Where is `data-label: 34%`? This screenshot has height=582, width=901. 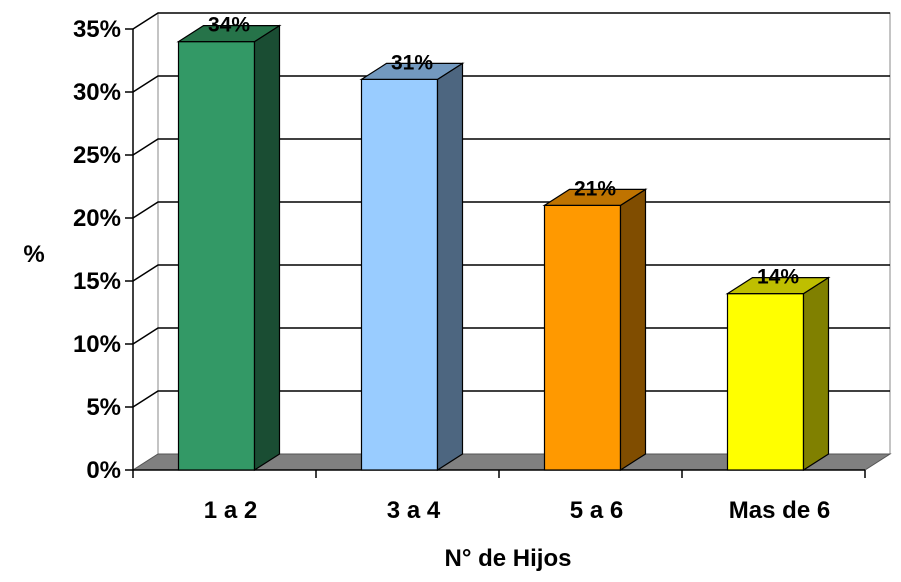 data-label: 34% is located at coordinates (229, 25).